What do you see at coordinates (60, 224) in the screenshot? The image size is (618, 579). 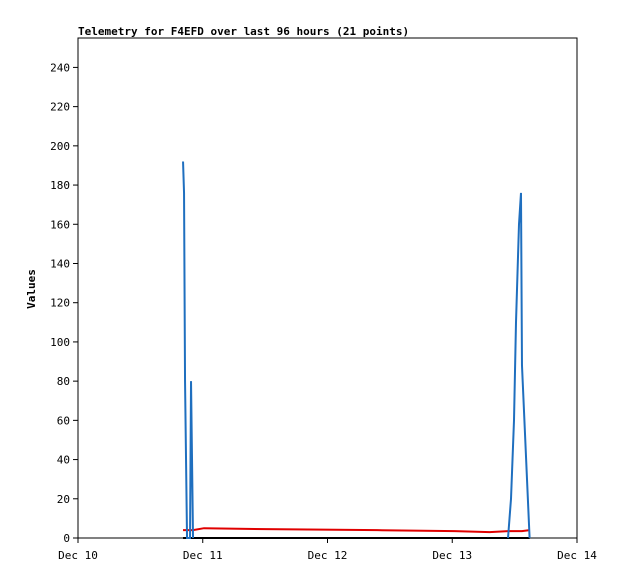 I see `y-tick-label: 160` at bounding box center [60, 224].